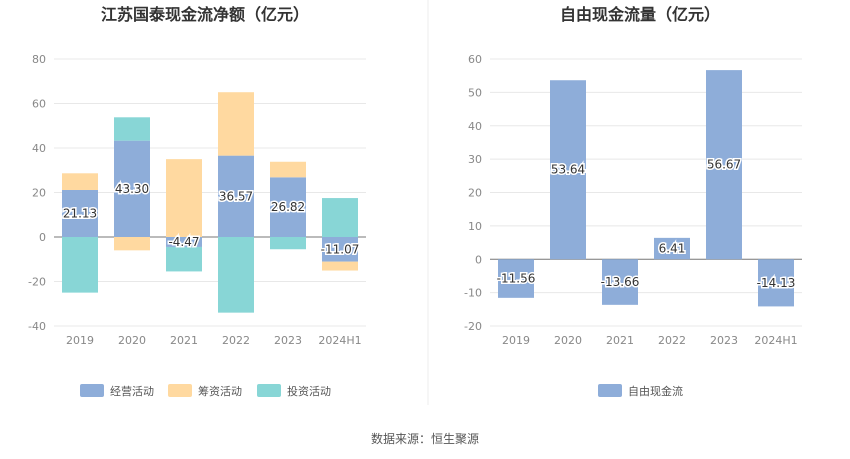 The image size is (850, 459). What do you see at coordinates (475, 92) in the screenshot?
I see `y-tick-label: 50` at bounding box center [475, 92].